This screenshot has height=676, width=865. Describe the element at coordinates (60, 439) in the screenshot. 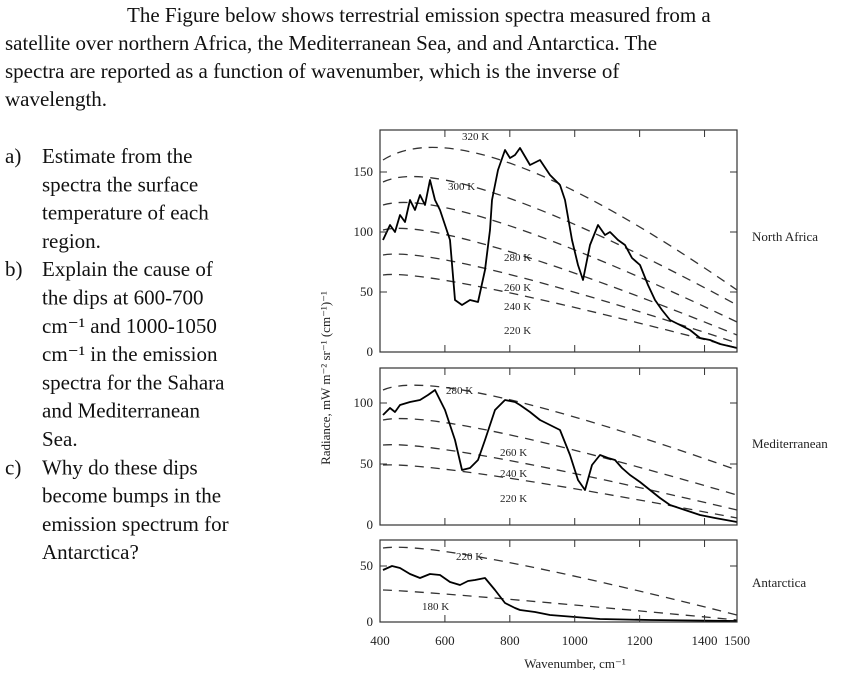

I see `question-line: Sea.` at that location.